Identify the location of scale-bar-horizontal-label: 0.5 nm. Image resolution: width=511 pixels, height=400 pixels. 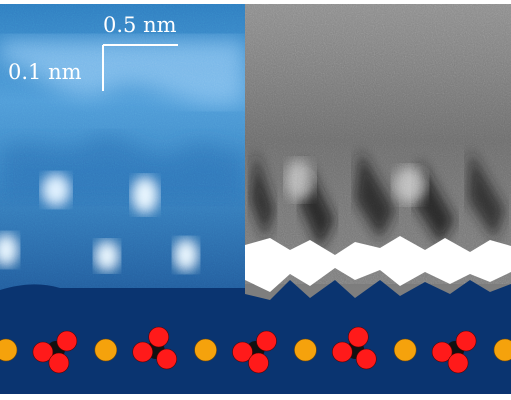
(140, 25).